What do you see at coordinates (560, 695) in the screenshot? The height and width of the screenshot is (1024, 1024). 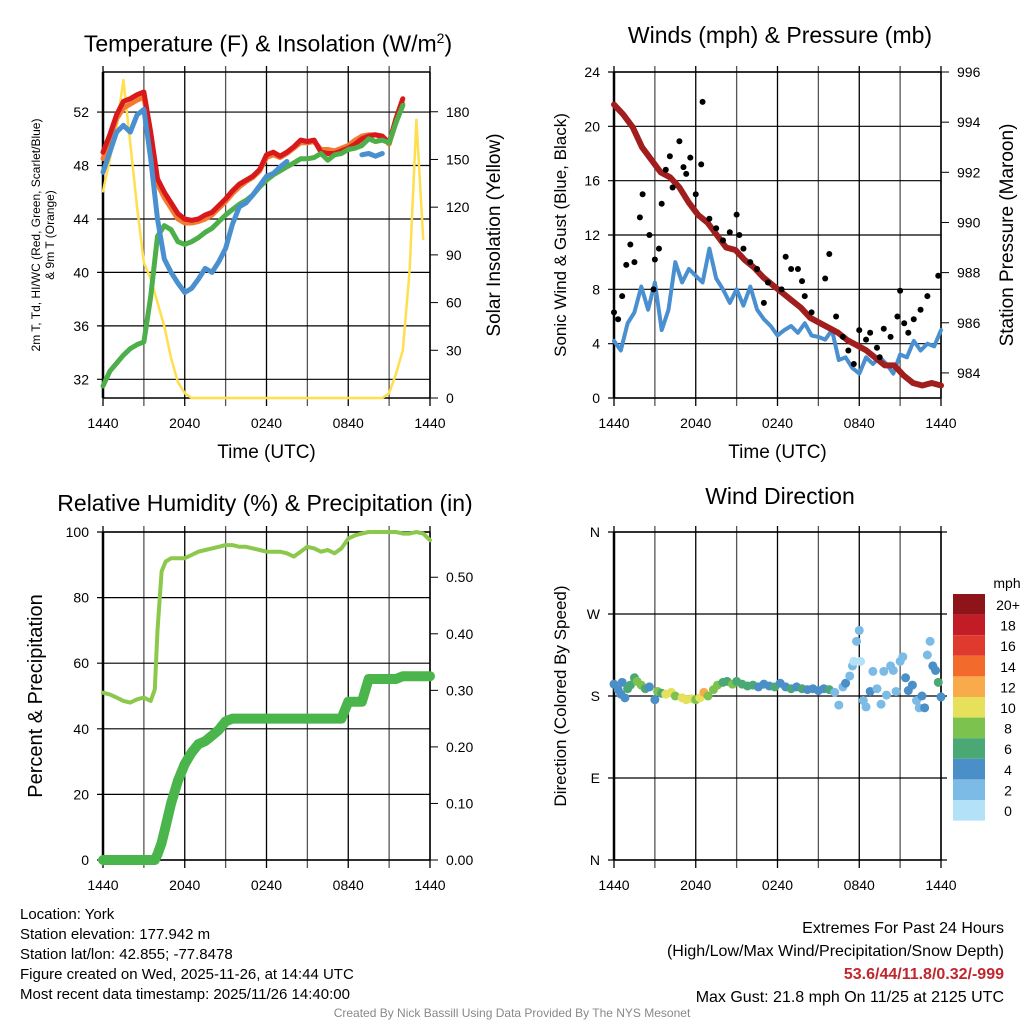 I see `y-axis-label: Direction (Colored By Speed)` at bounding box center [560, 695].